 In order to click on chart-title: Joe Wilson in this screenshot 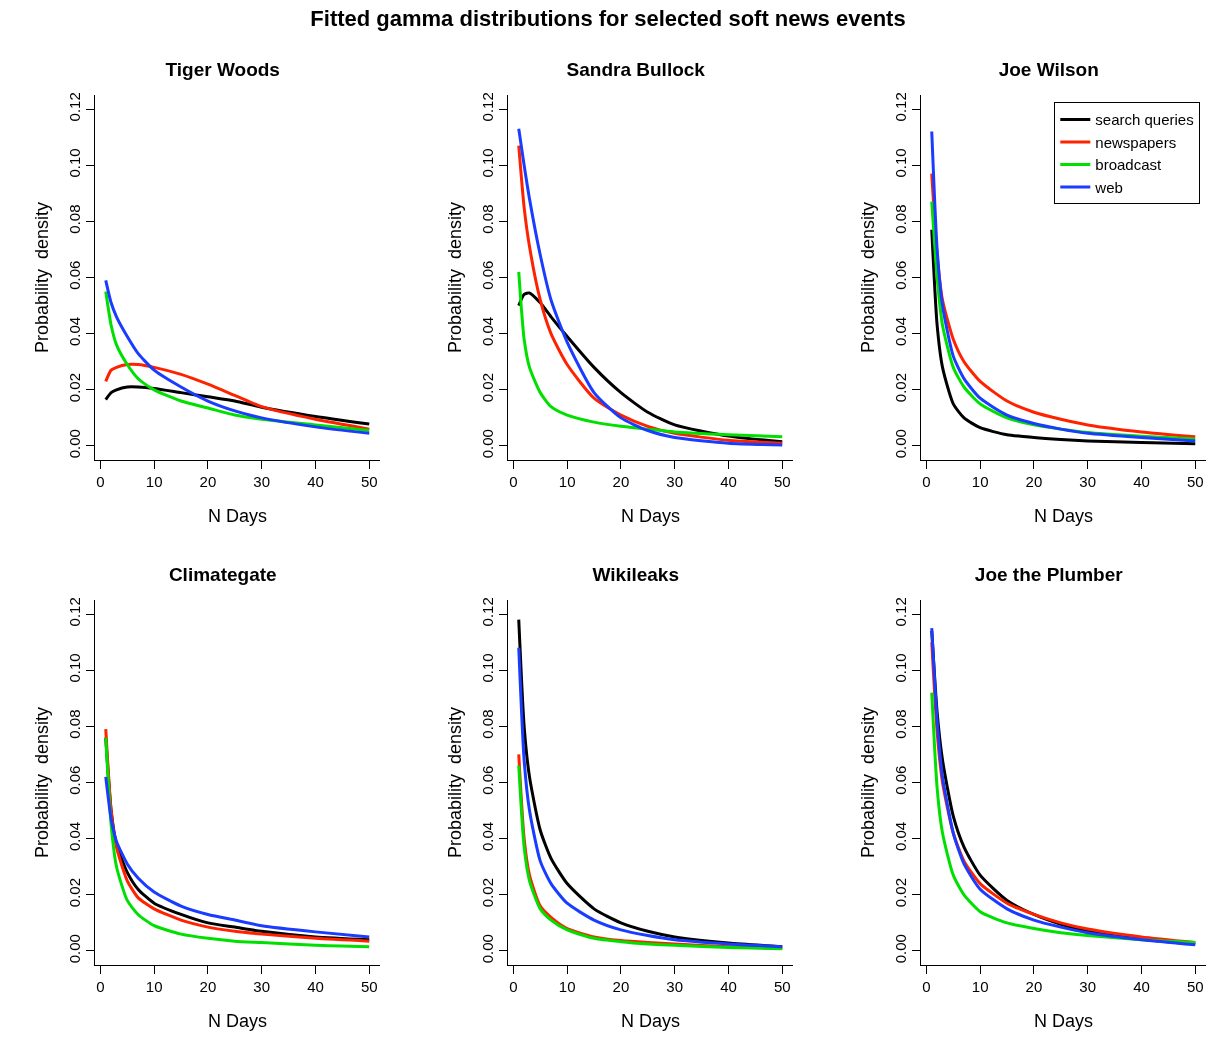, I will do `click(1048, 69)`.